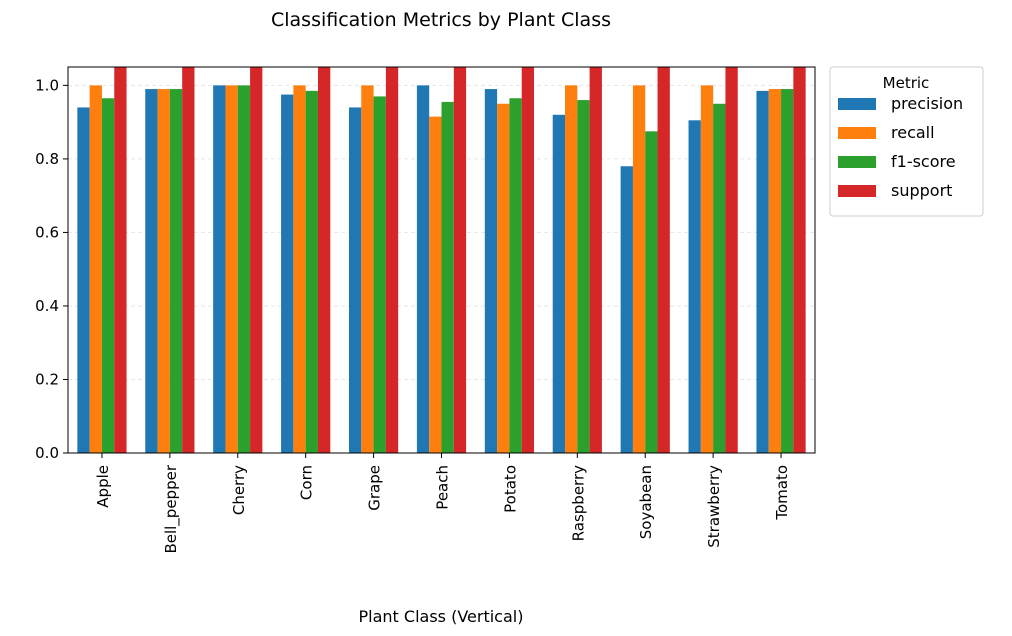 The image size is (1012, 636). Describe the element at coordinates (663, 260) in the screenshot. I see `bar-support-soyabean` at that location.